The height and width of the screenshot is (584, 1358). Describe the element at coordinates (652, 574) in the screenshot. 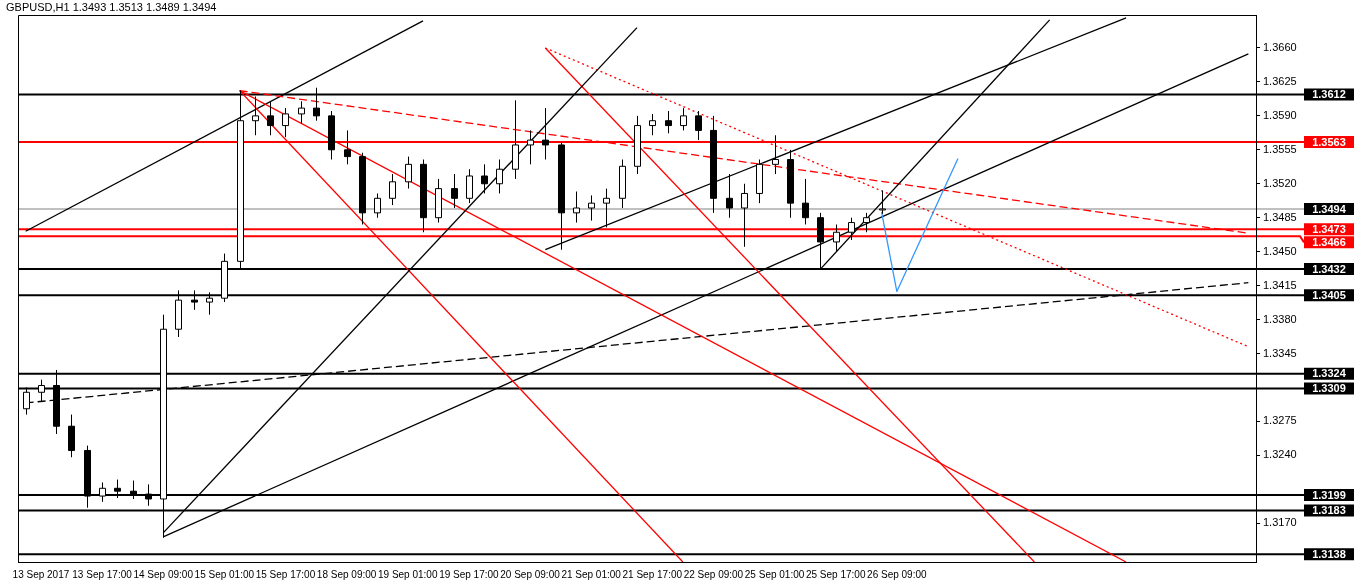

I see `x-tick-label: 21 Sep 17:00` at that location.